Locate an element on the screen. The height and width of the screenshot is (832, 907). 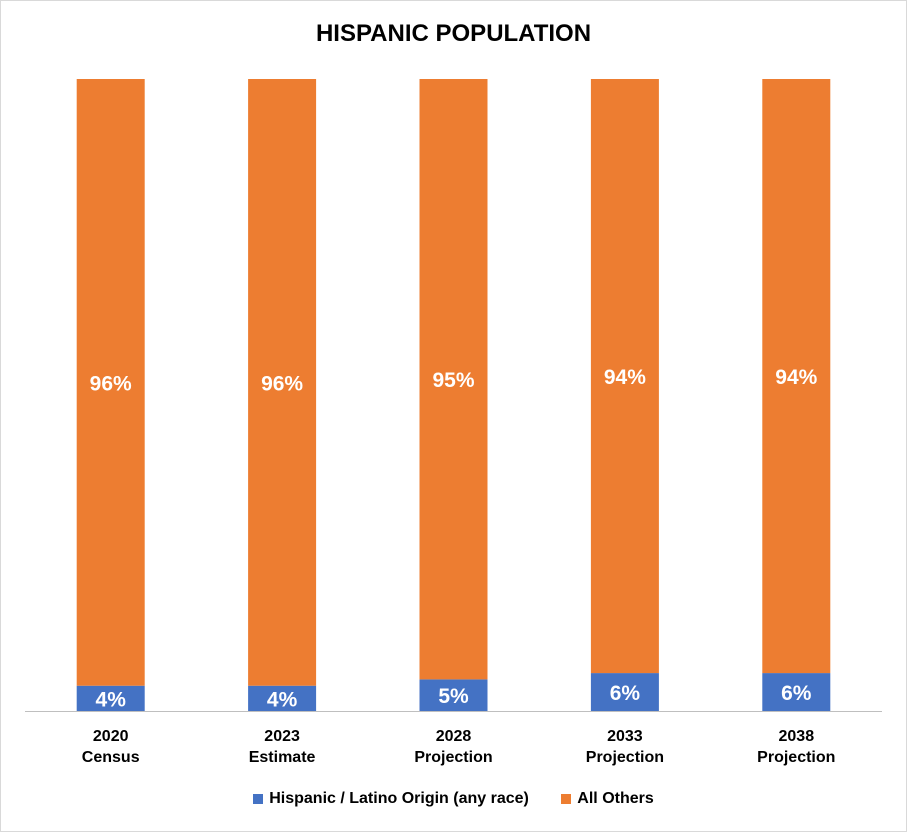
data-label-all-others-1: 96% is located at coordinates (282, 383).